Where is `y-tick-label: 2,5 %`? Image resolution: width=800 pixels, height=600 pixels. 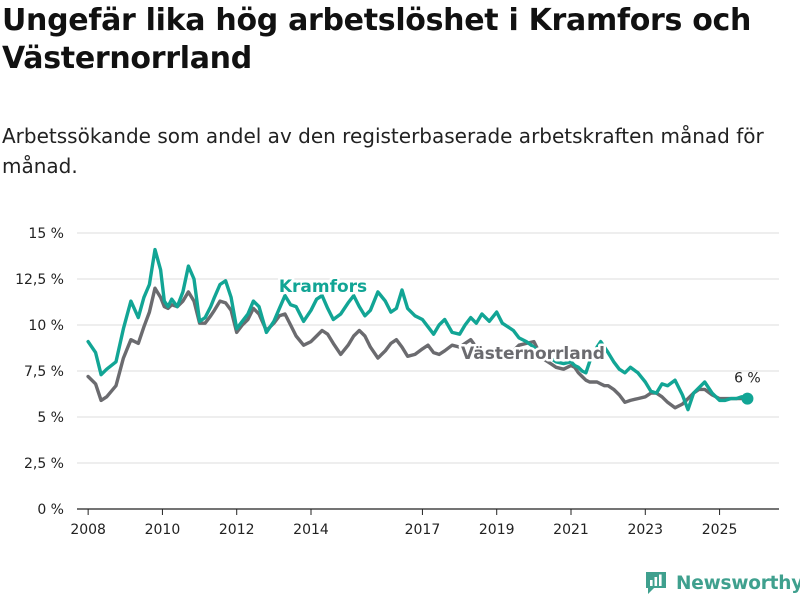
y-tick-label: 2,5 % is located at coordinates (44, 464).